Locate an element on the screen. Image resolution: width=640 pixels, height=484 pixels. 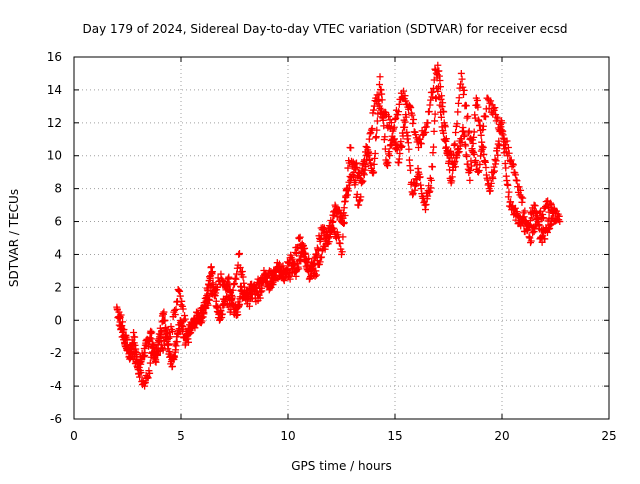
y-tick-label: 16 is located at coordinates (54, 57).